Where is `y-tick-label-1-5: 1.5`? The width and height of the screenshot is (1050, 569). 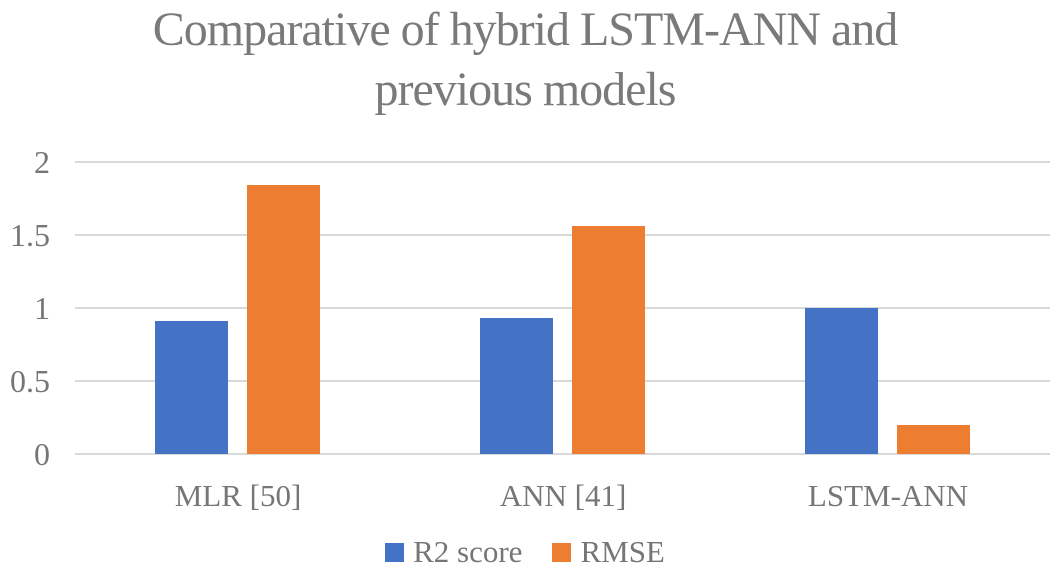 y-tick-label-1-5: 1.5 is located at coordinates (30, 235).